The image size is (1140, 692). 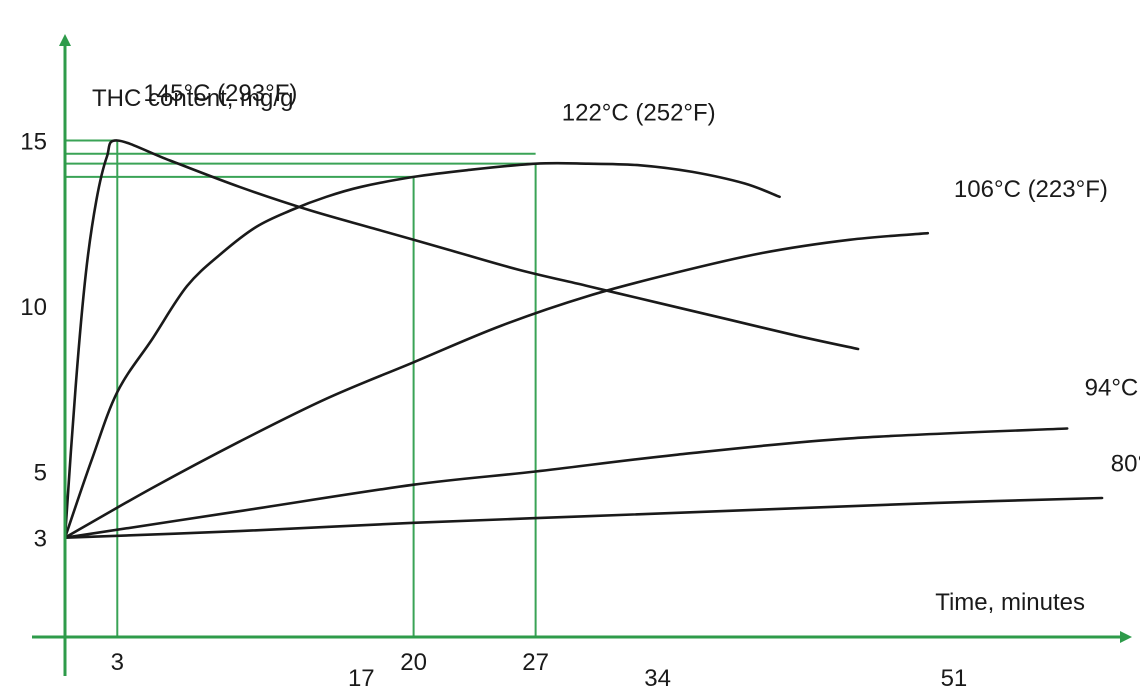 I want to click on series-label-3: 106°C (223°F), so click(x=1031, y=189).